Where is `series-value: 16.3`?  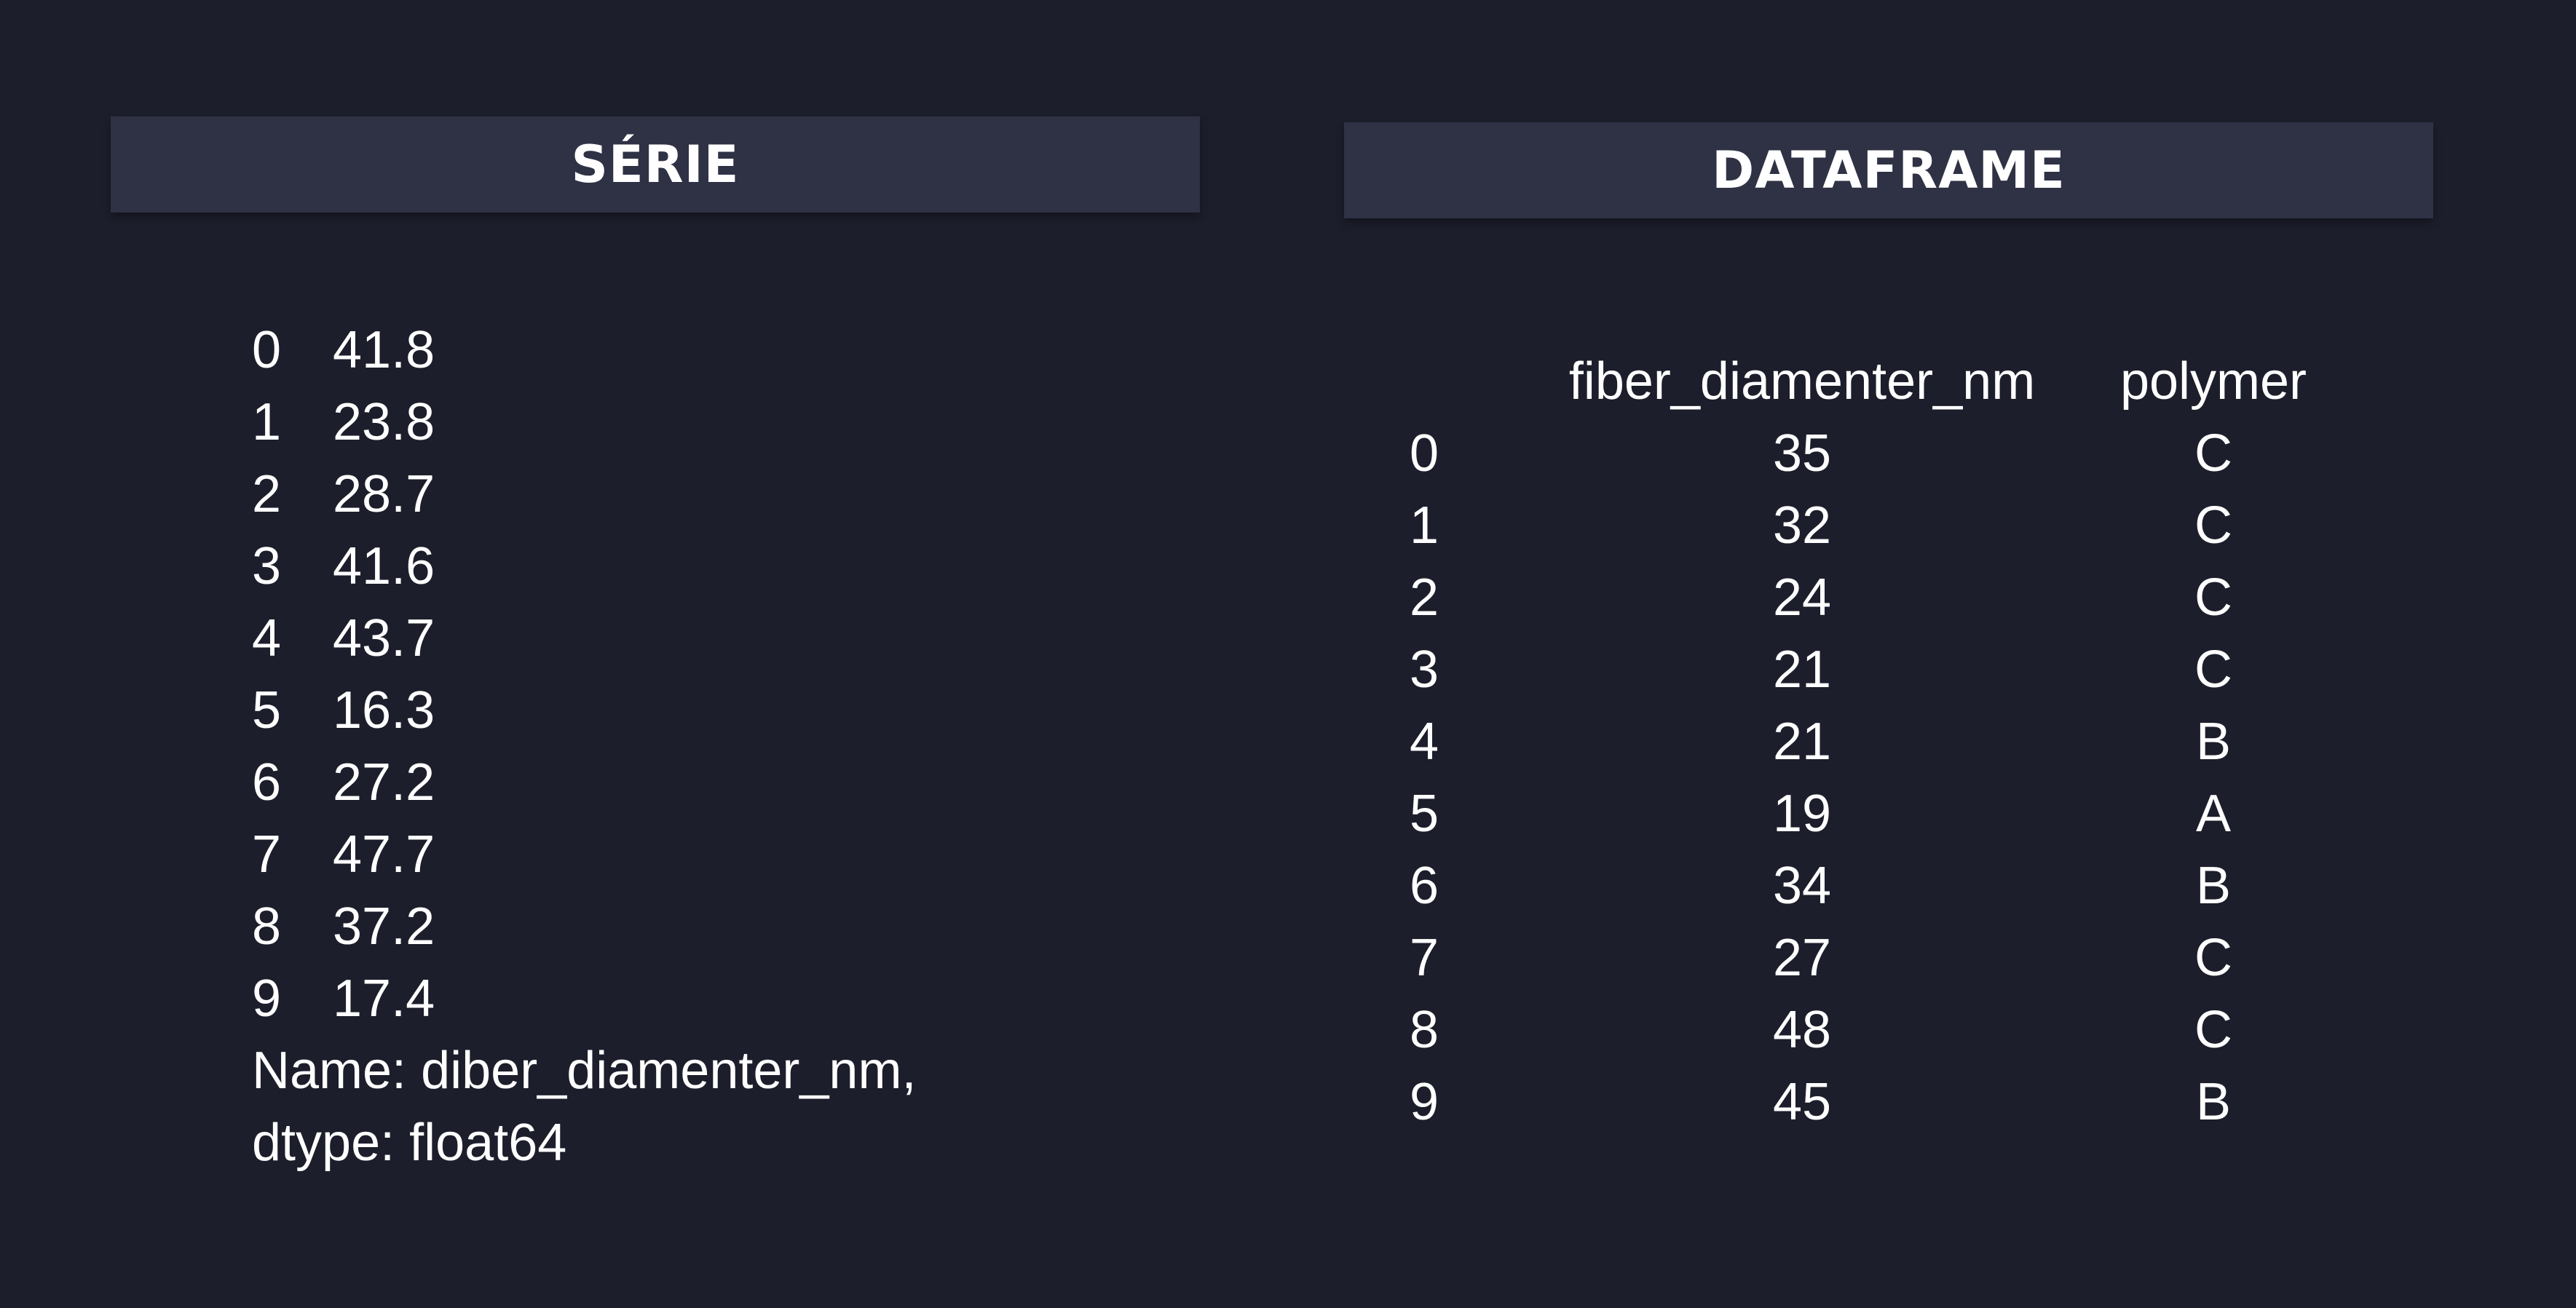
series-value: 16.3 is located at coordinates (384, 710).